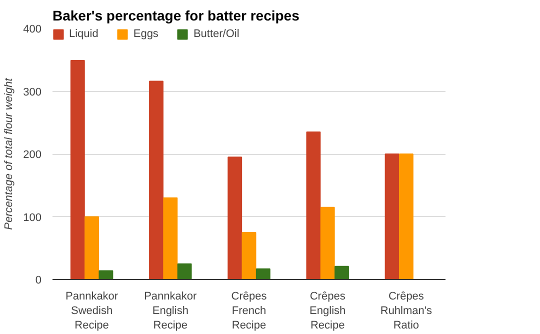  What do you see at coordinates (83, 34) in the screenshot?
I see `legend-label: Liquid` at bounding box center [83, 34].